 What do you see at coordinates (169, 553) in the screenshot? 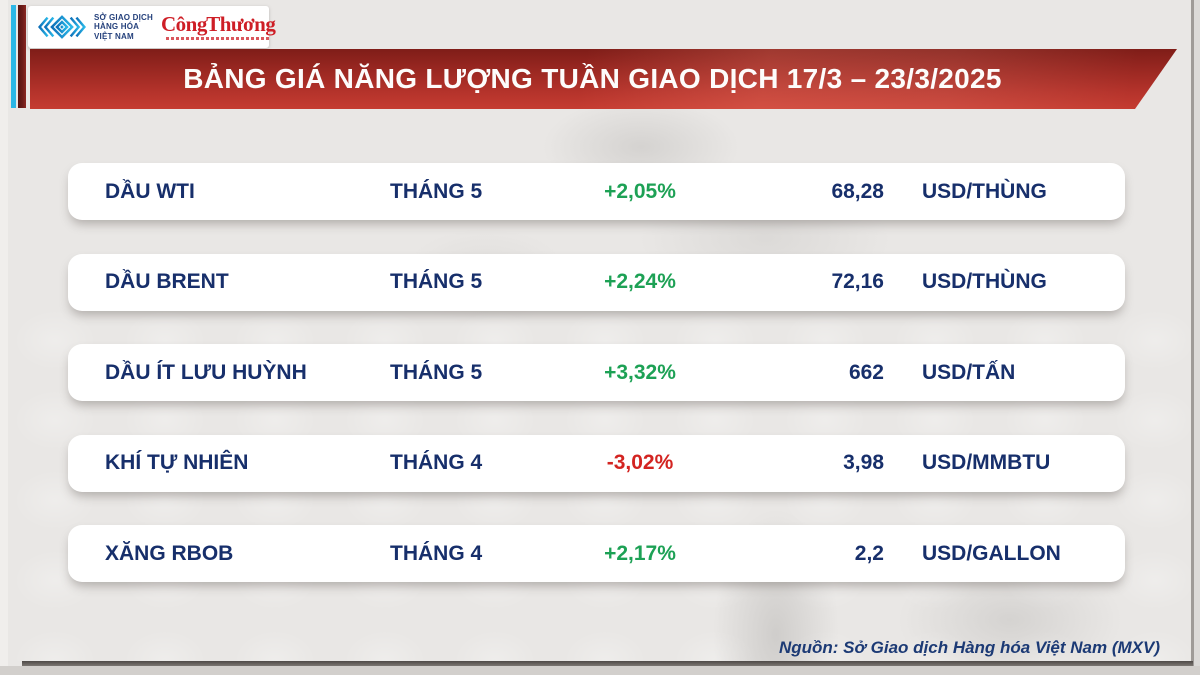
I see `commodity-name: XĂNG RBOB` at bounding box center [169, 553].